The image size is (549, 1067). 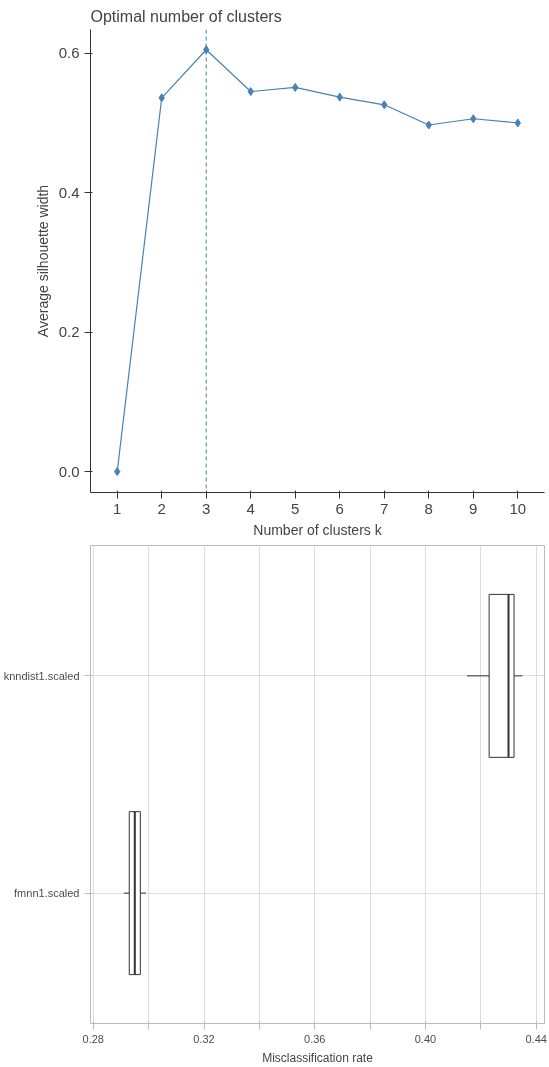 What do you see at coordinates (69, 192) in the screenshot?
I see `y-tick-label: 0.4` at bounding box center [69, 192].